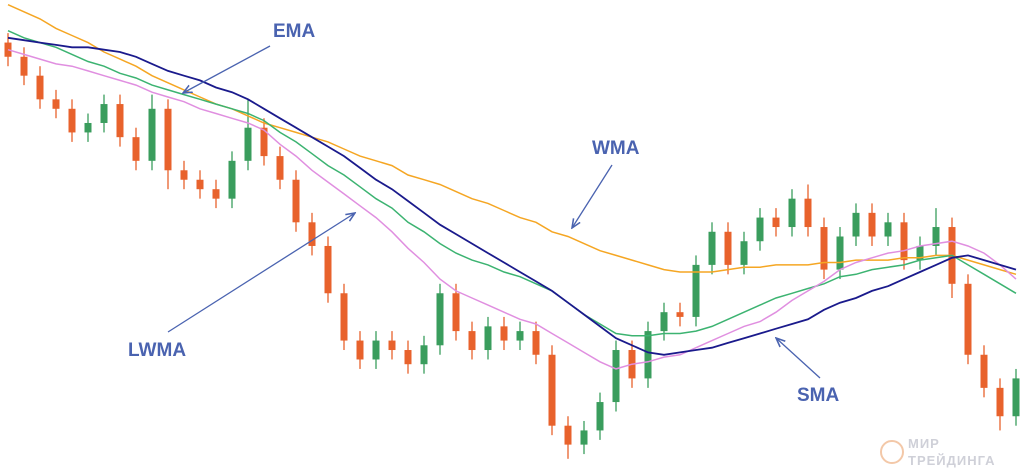 The image size is (1024, 473). Describe the element at coordinates (157, 350) in the screenshot. I see `annotation: LWMA` at that location.